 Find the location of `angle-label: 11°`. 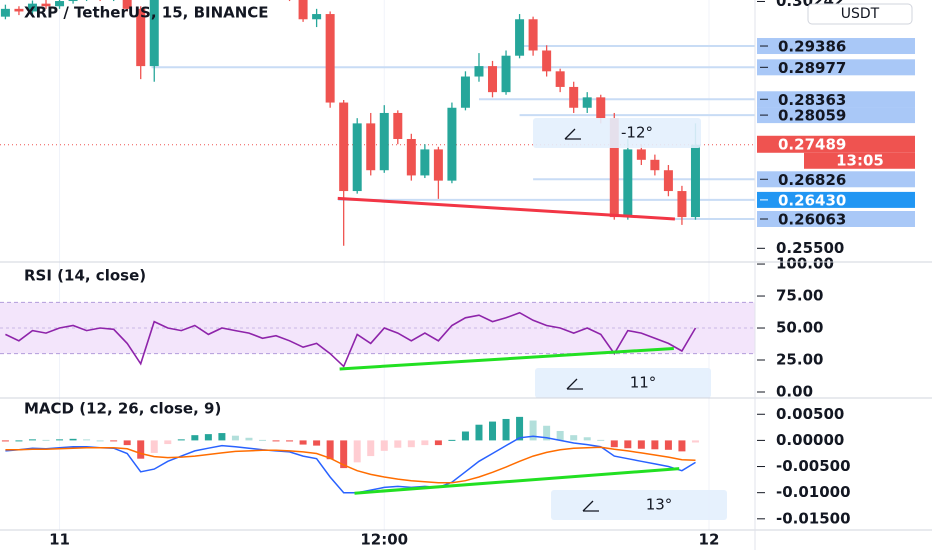

angle-label: 11° is located at coordinates (643, 383).